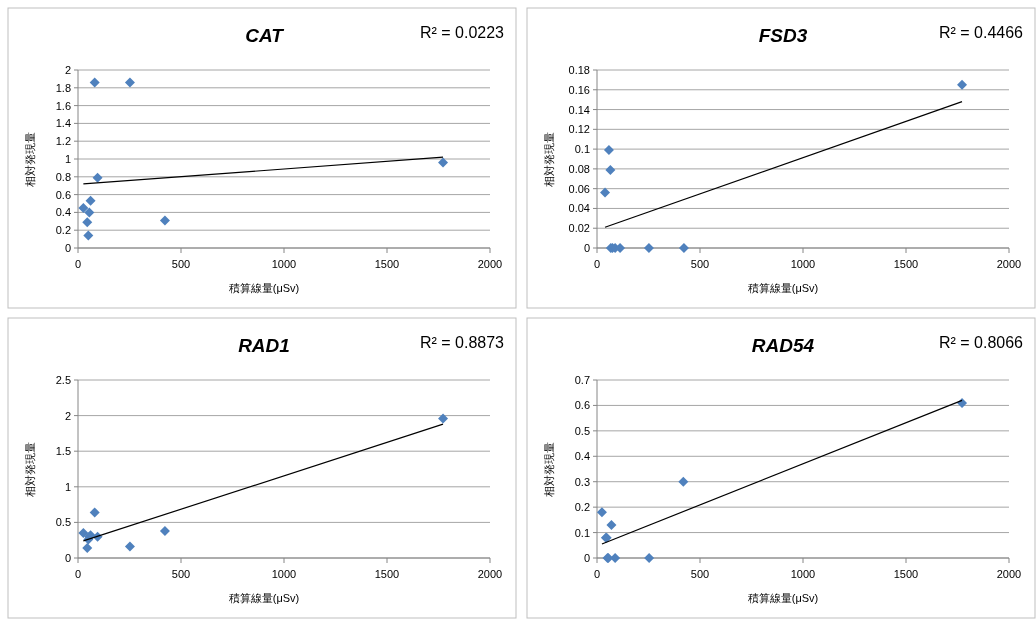 The height and width of the screenshot is (619, 1036). I want to click on y-tick-label: 0.8, so click(63, 176).